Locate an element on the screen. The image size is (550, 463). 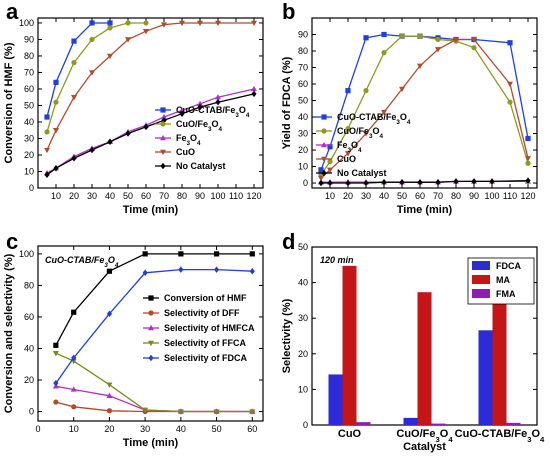
y-tick-label: 60 is located at coordinates (29, 89).